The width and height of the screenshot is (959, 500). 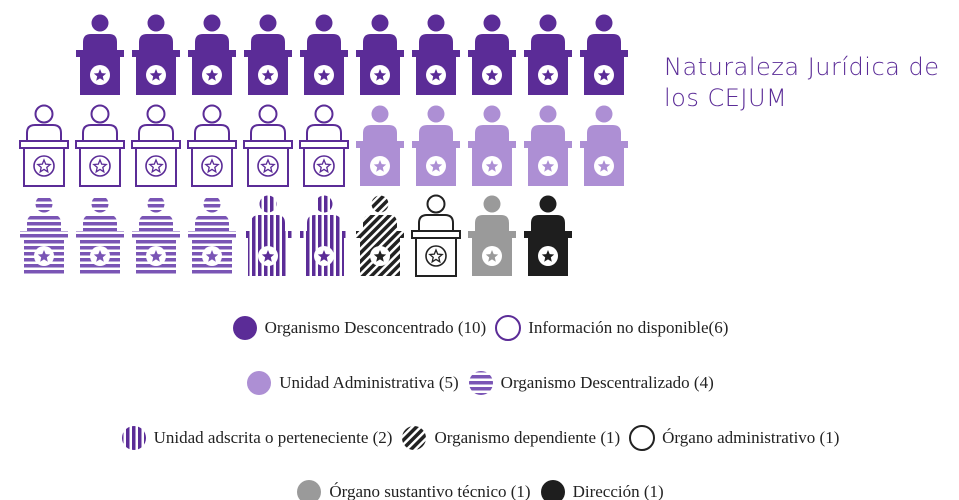 I want to click on legend-label: Unidad Administrativa (5), so click(x=369, y=382).